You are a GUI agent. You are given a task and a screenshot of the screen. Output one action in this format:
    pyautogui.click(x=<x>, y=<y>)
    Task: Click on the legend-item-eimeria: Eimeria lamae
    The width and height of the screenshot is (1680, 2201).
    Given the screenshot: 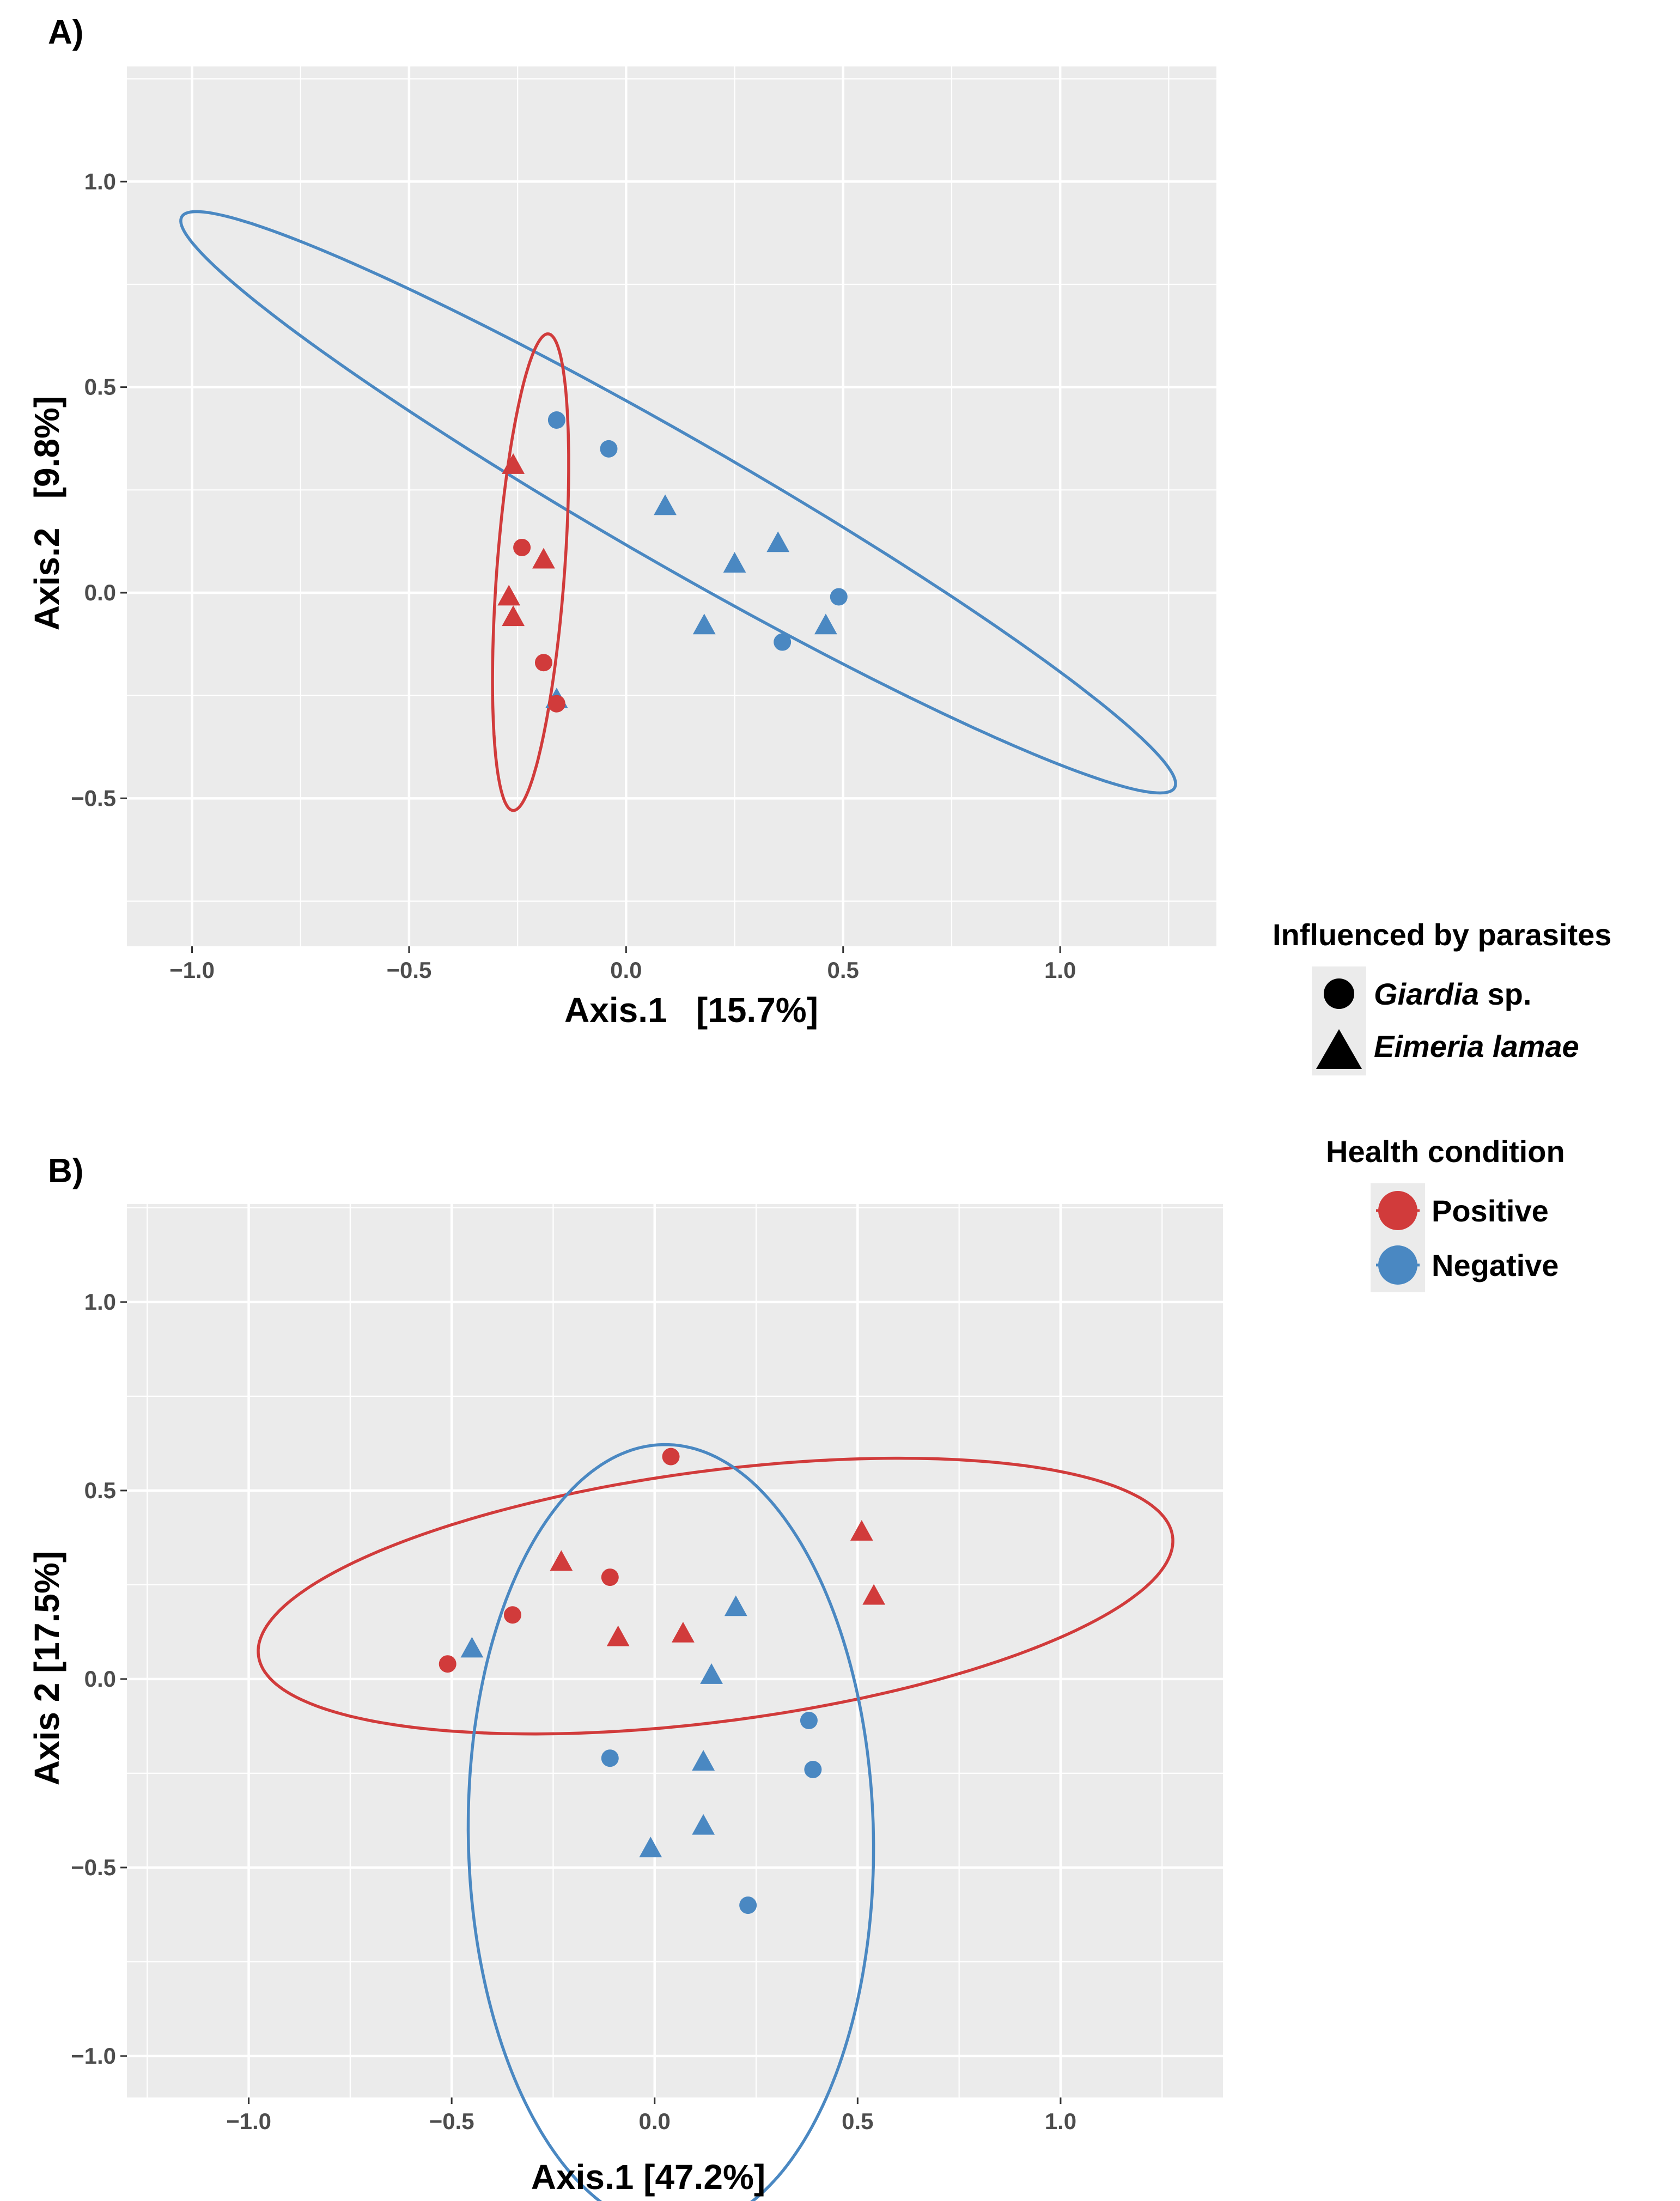 What is the action you would take?
    pyautogui.click(x=1476, y=1046)
    